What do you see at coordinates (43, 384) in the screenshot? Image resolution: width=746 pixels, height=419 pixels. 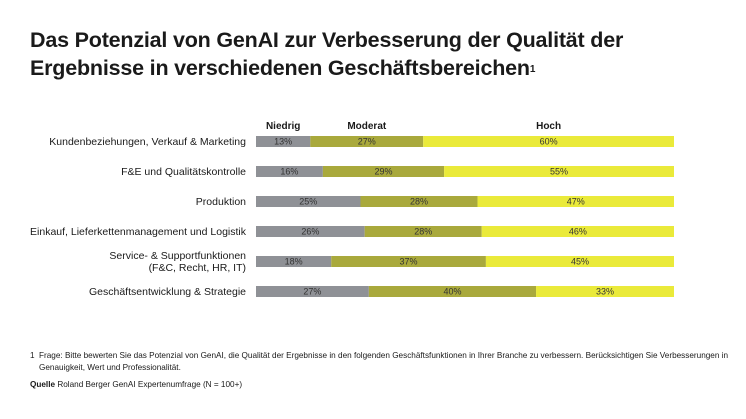 I see `source-label: Quelle` at bounding box center [43, 384].